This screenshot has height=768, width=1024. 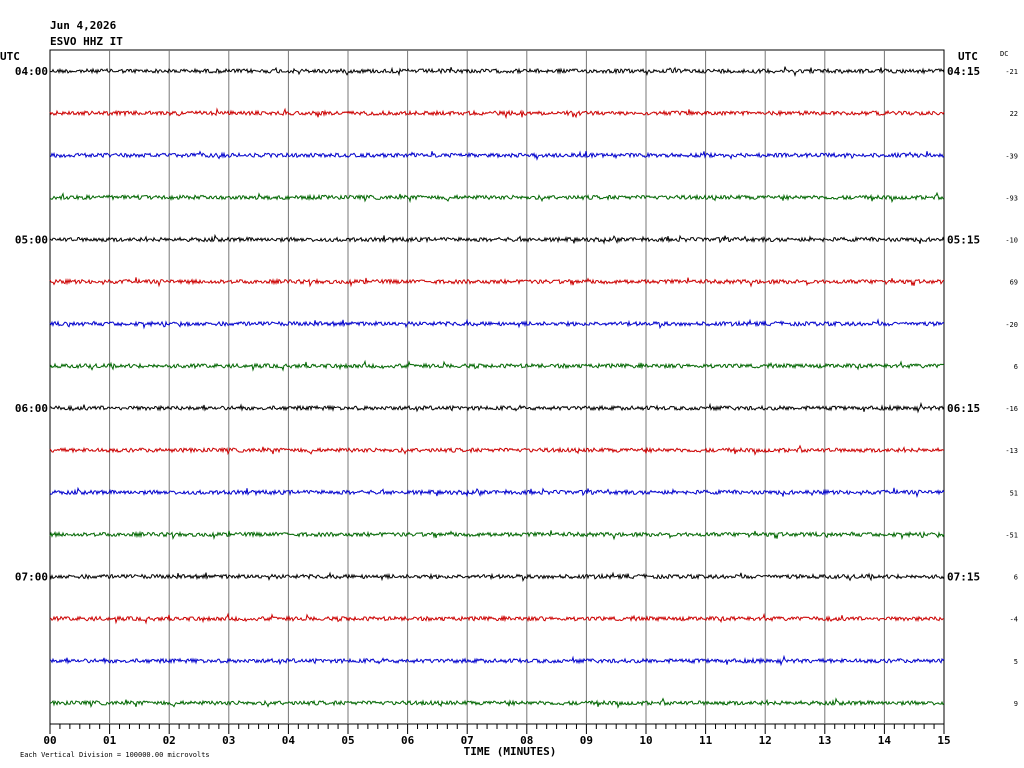 I want to click on x-tick-label: 09, so click(x=586, y=740).